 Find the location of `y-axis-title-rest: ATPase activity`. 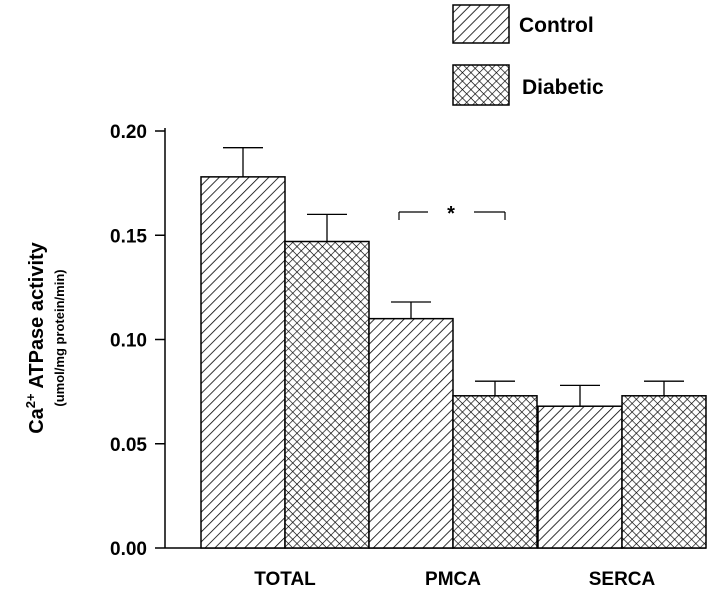

y-axis-title-rest: ATPase activity is located at coordinates (37, 317).